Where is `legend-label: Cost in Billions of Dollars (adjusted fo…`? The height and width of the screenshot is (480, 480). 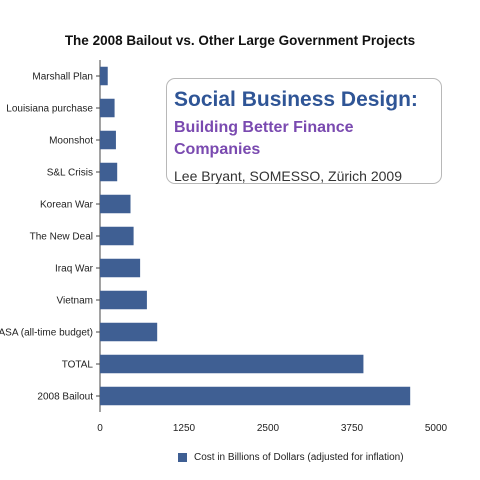
legend-label: Cost in Billions of Dollars (adjusted fo… is located at coordinates (299, 457).